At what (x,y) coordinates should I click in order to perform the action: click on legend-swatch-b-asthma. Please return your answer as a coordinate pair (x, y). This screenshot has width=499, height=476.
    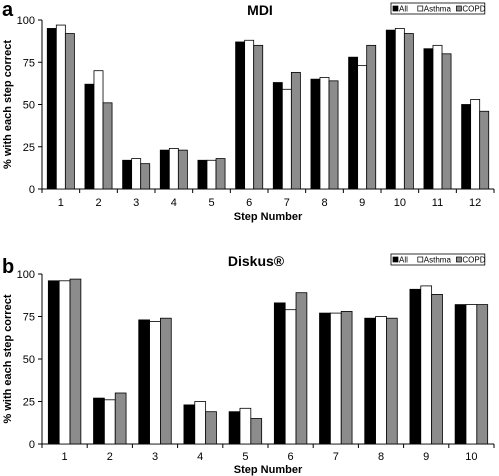
    Looking at the image, I should click on (420, 259).